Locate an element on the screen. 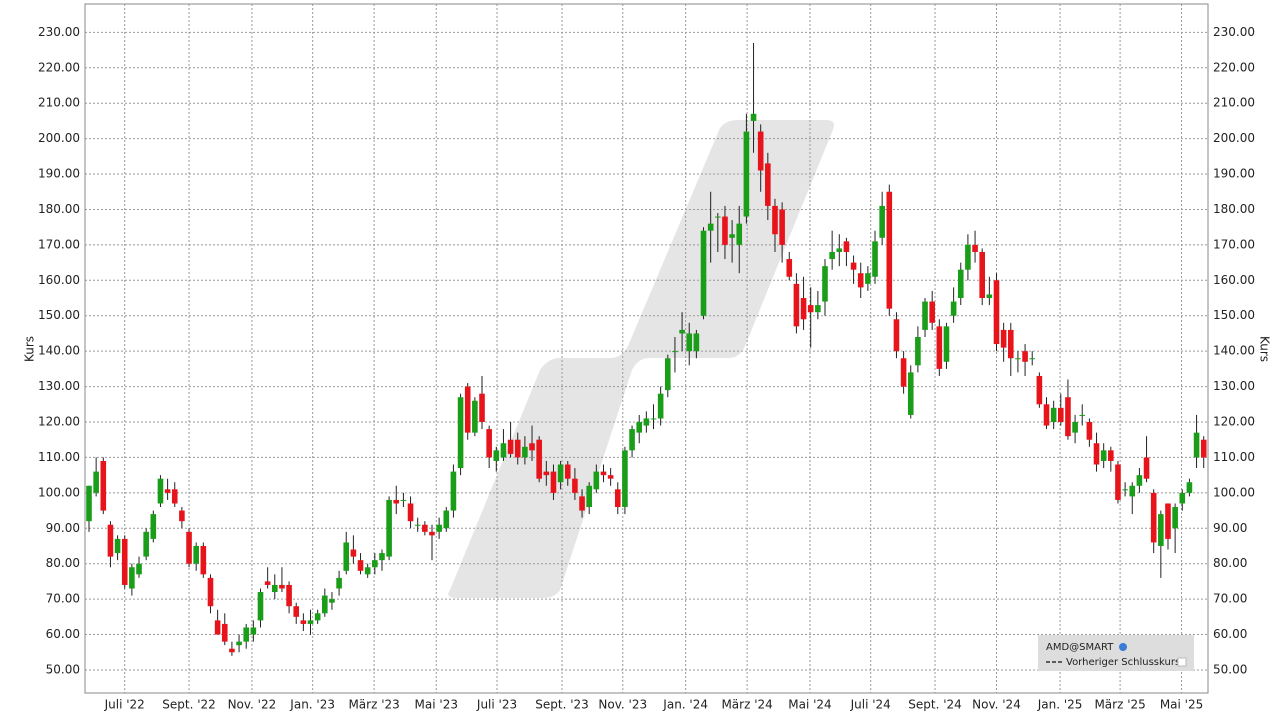 The width and height of the screenshot is (1281, 719). y-tick-label-right: 130.00 is located at coordinates (1234, 386).